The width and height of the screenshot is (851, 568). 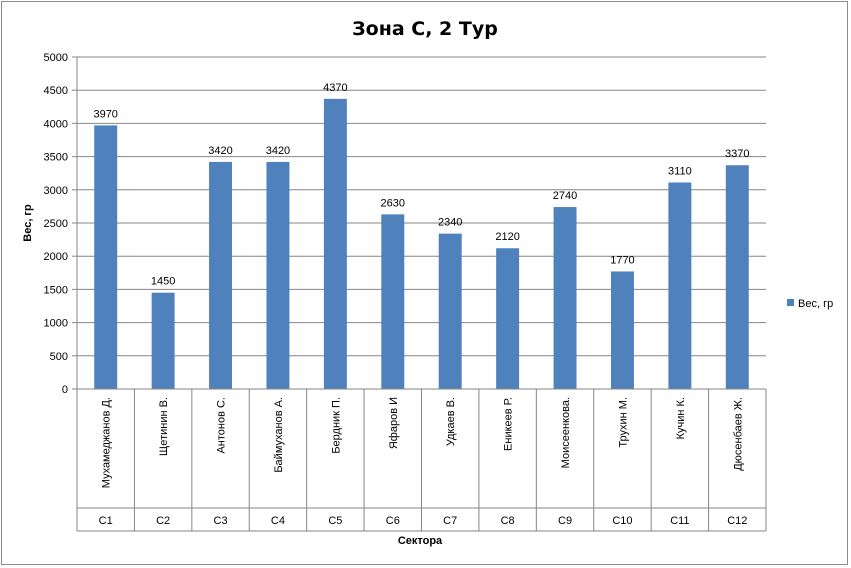 I want to click on x-tick-label: Баймуханов А., so click(x=279, y=435).